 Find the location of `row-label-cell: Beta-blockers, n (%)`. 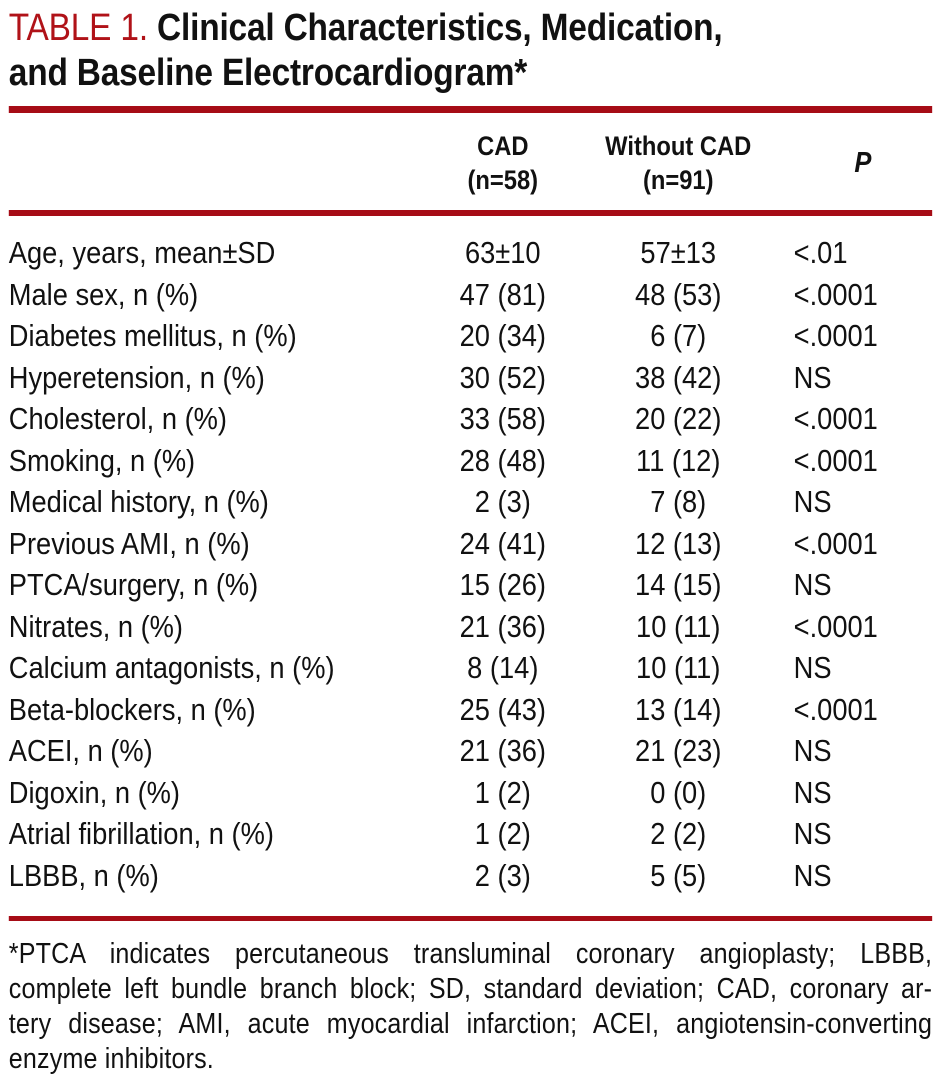

row-label-cell: Beta-blockers, n (%) is located at coordinates (132, 709).